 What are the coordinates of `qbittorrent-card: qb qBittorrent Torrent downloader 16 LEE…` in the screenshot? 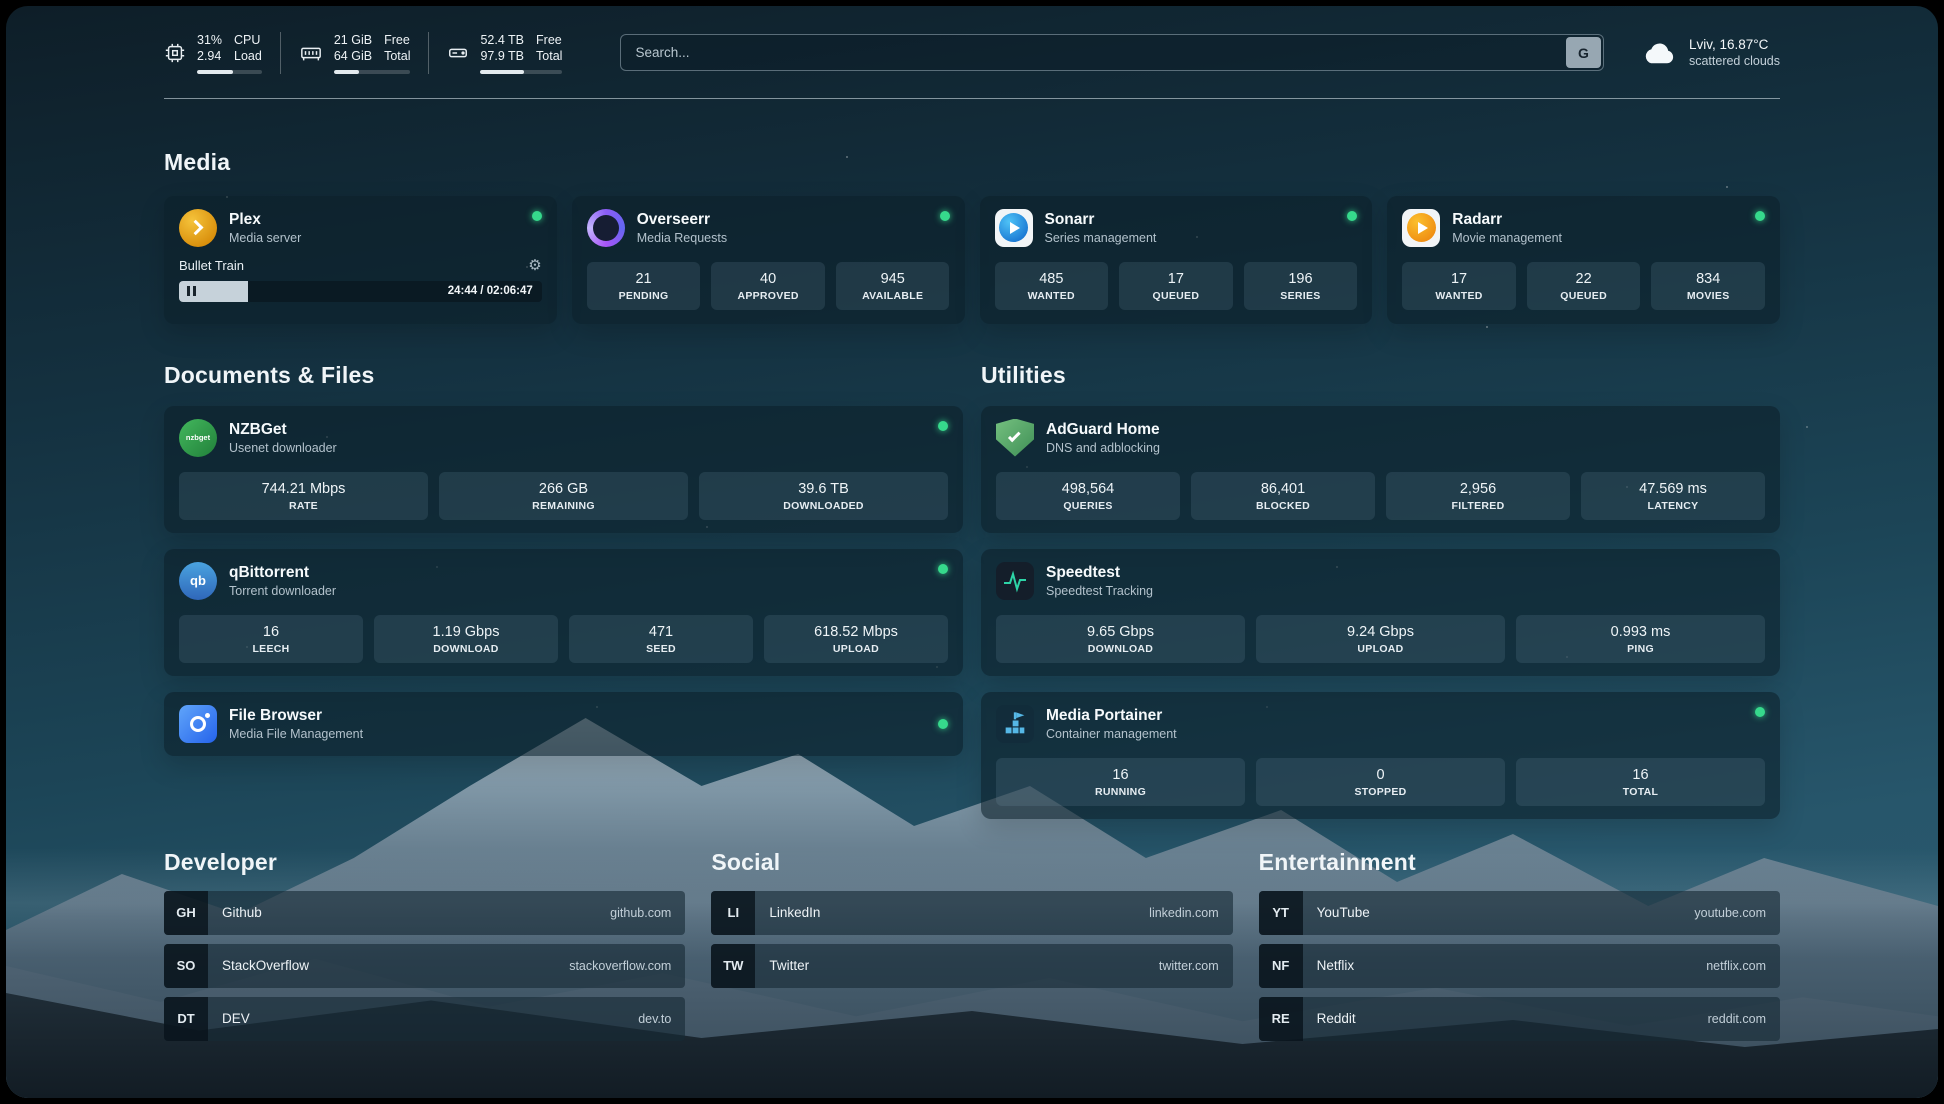 It's located at (563, 612).